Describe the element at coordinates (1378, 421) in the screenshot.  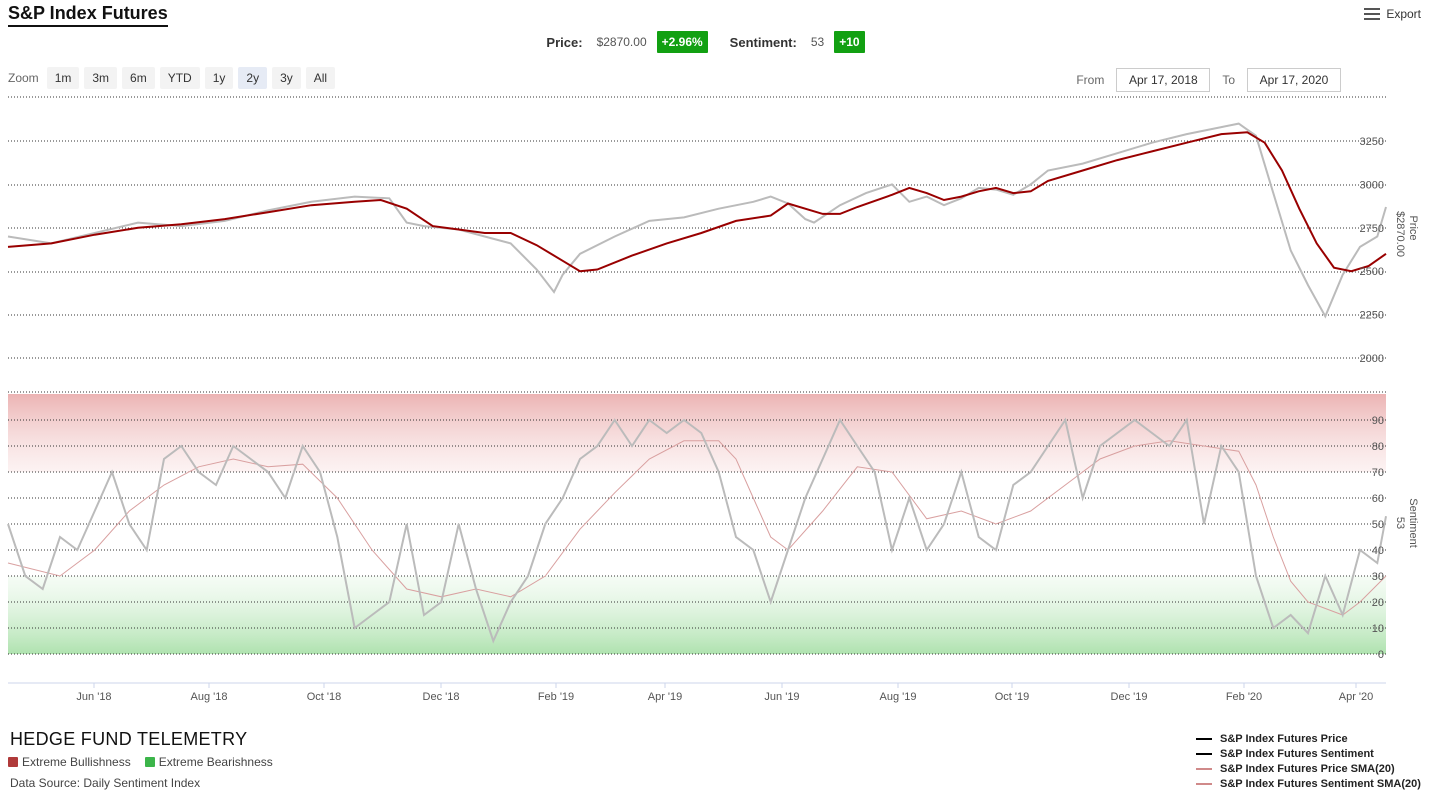
I see `sentiment-tick-label: 90` at that location.